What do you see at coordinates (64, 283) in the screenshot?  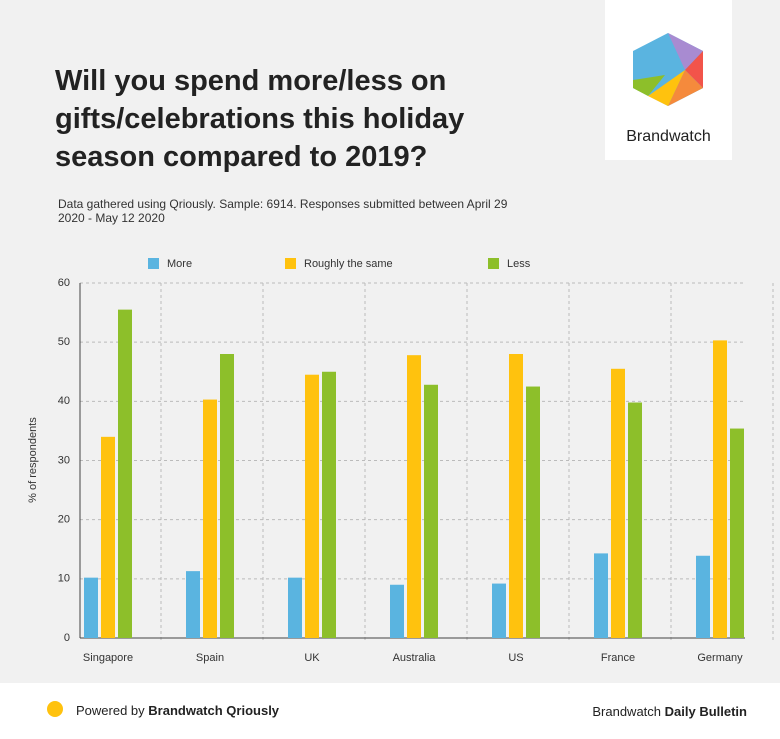 I see `y-tick-label: 60` at bounding box center [64, 283].